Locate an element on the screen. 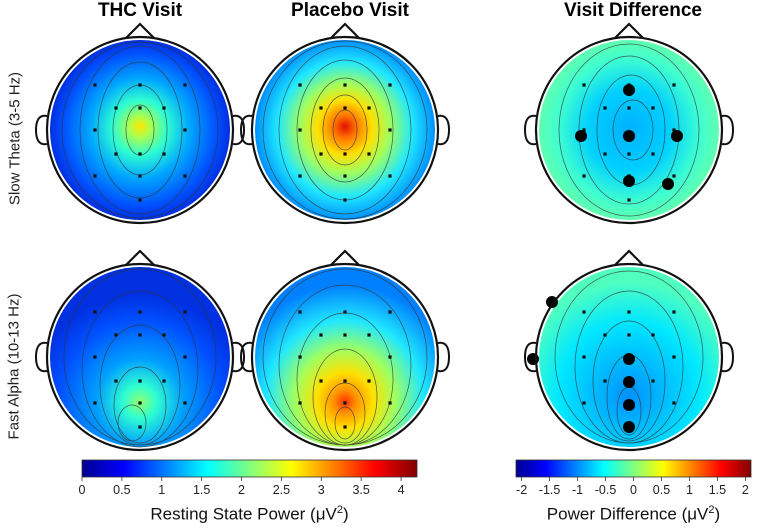 This screenshot has width=758, height=529. topomap-alpha-difference is located at coordinates (629, 350).